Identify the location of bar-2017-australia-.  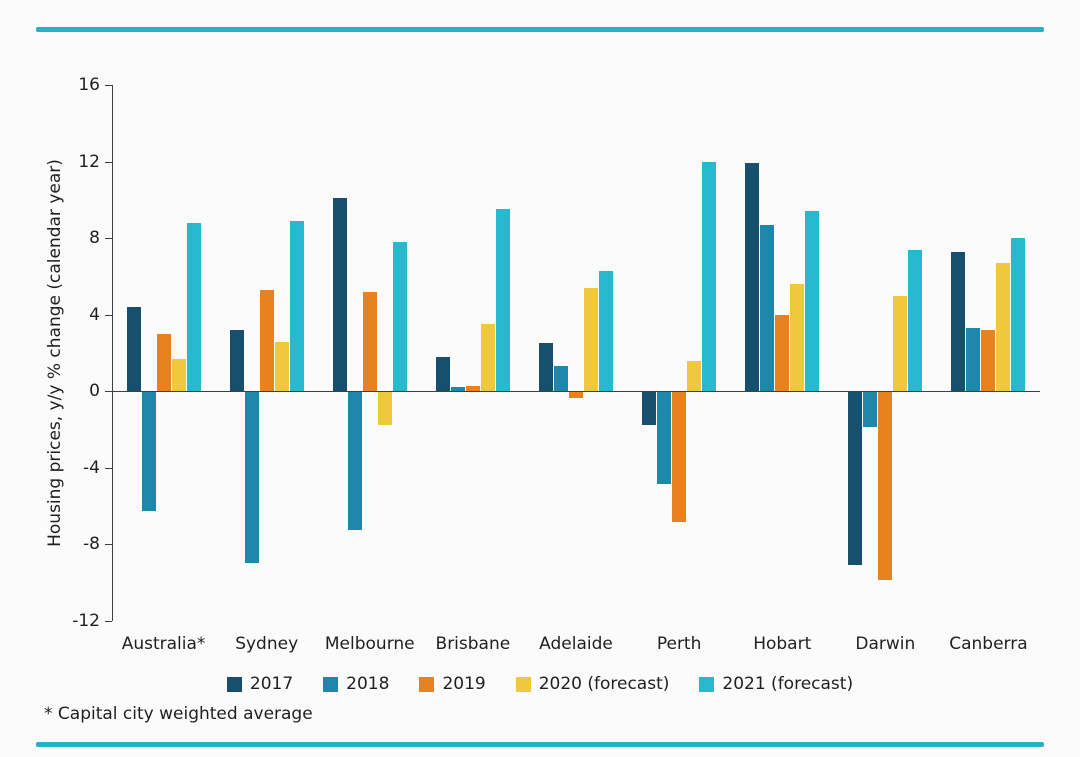
(133, 349).